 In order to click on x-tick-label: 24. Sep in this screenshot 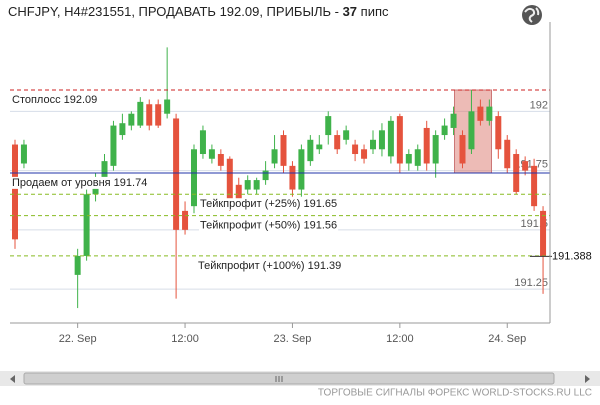, I will do `click(507, 339)`.